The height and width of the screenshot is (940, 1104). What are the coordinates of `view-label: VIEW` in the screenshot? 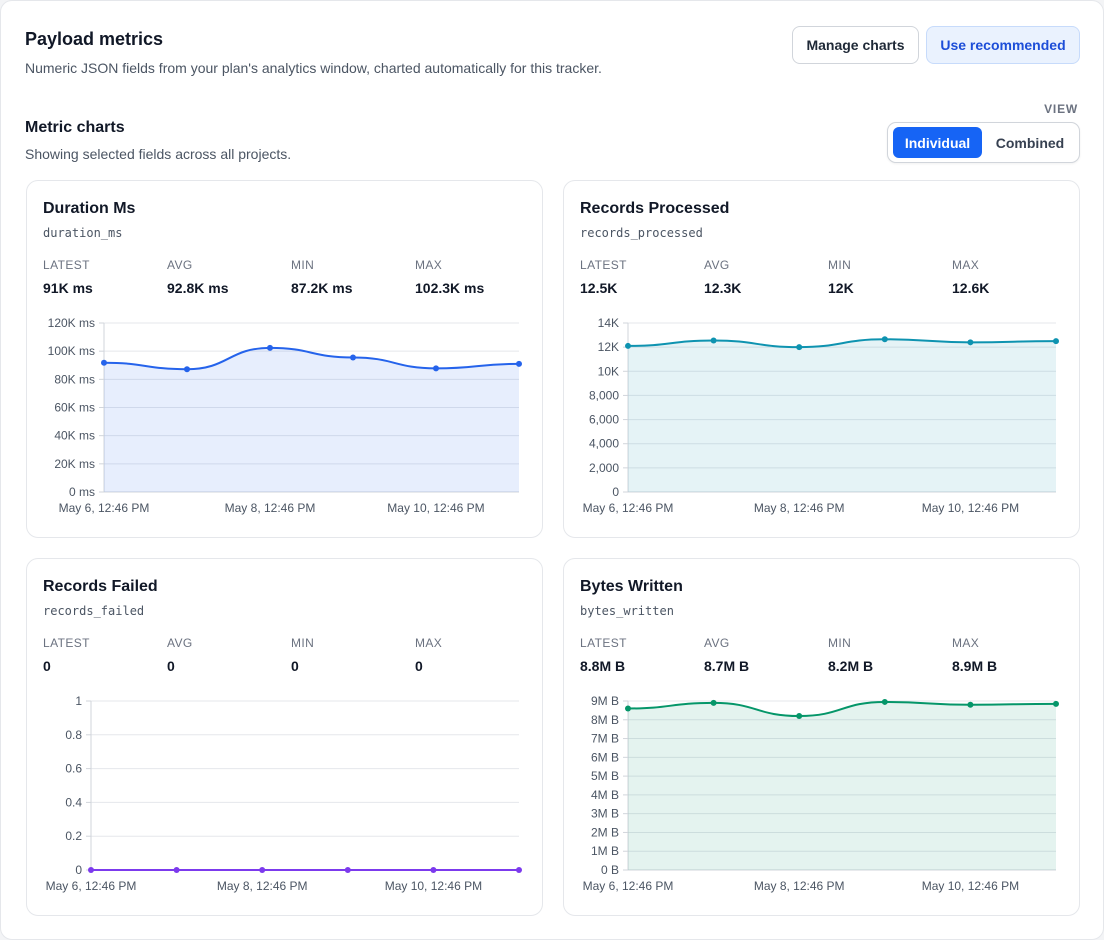 It's located at (1061, 109).